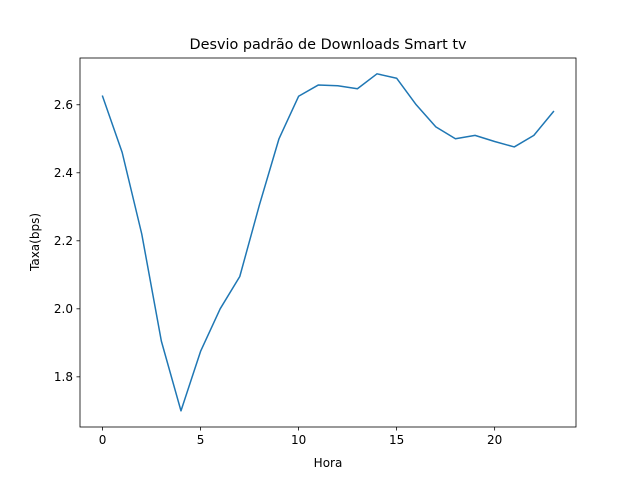  I want to click on y-axis-label: Taxa(bps), so click(35, 242).